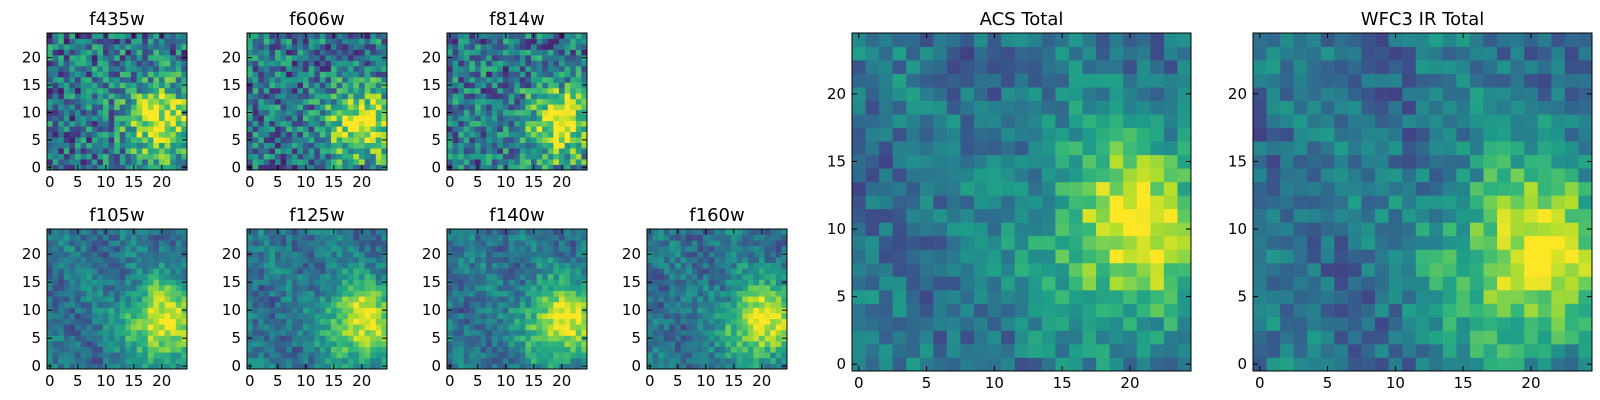  I want to click on y-tick-label: 15, so click(231, 85).